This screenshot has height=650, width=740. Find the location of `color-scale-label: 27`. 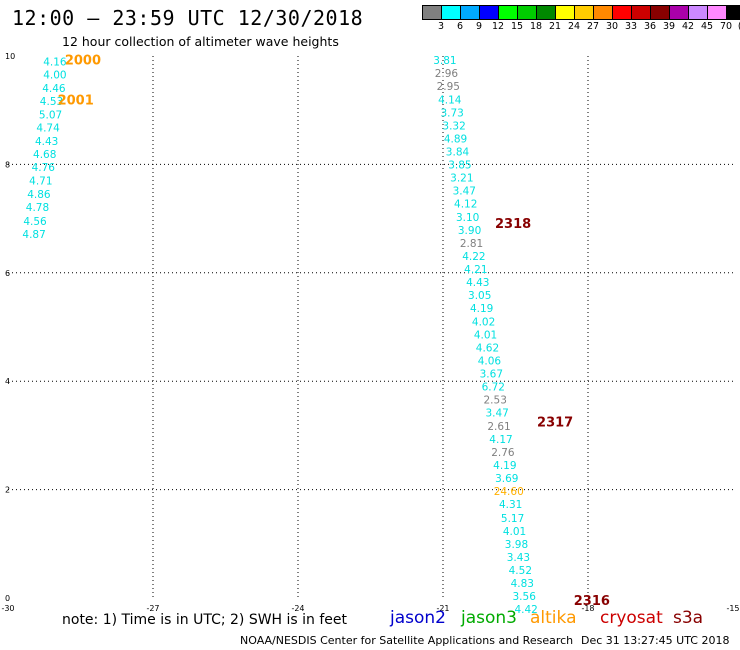

color-scale-label: 27 is located at coordinates (593, 26).